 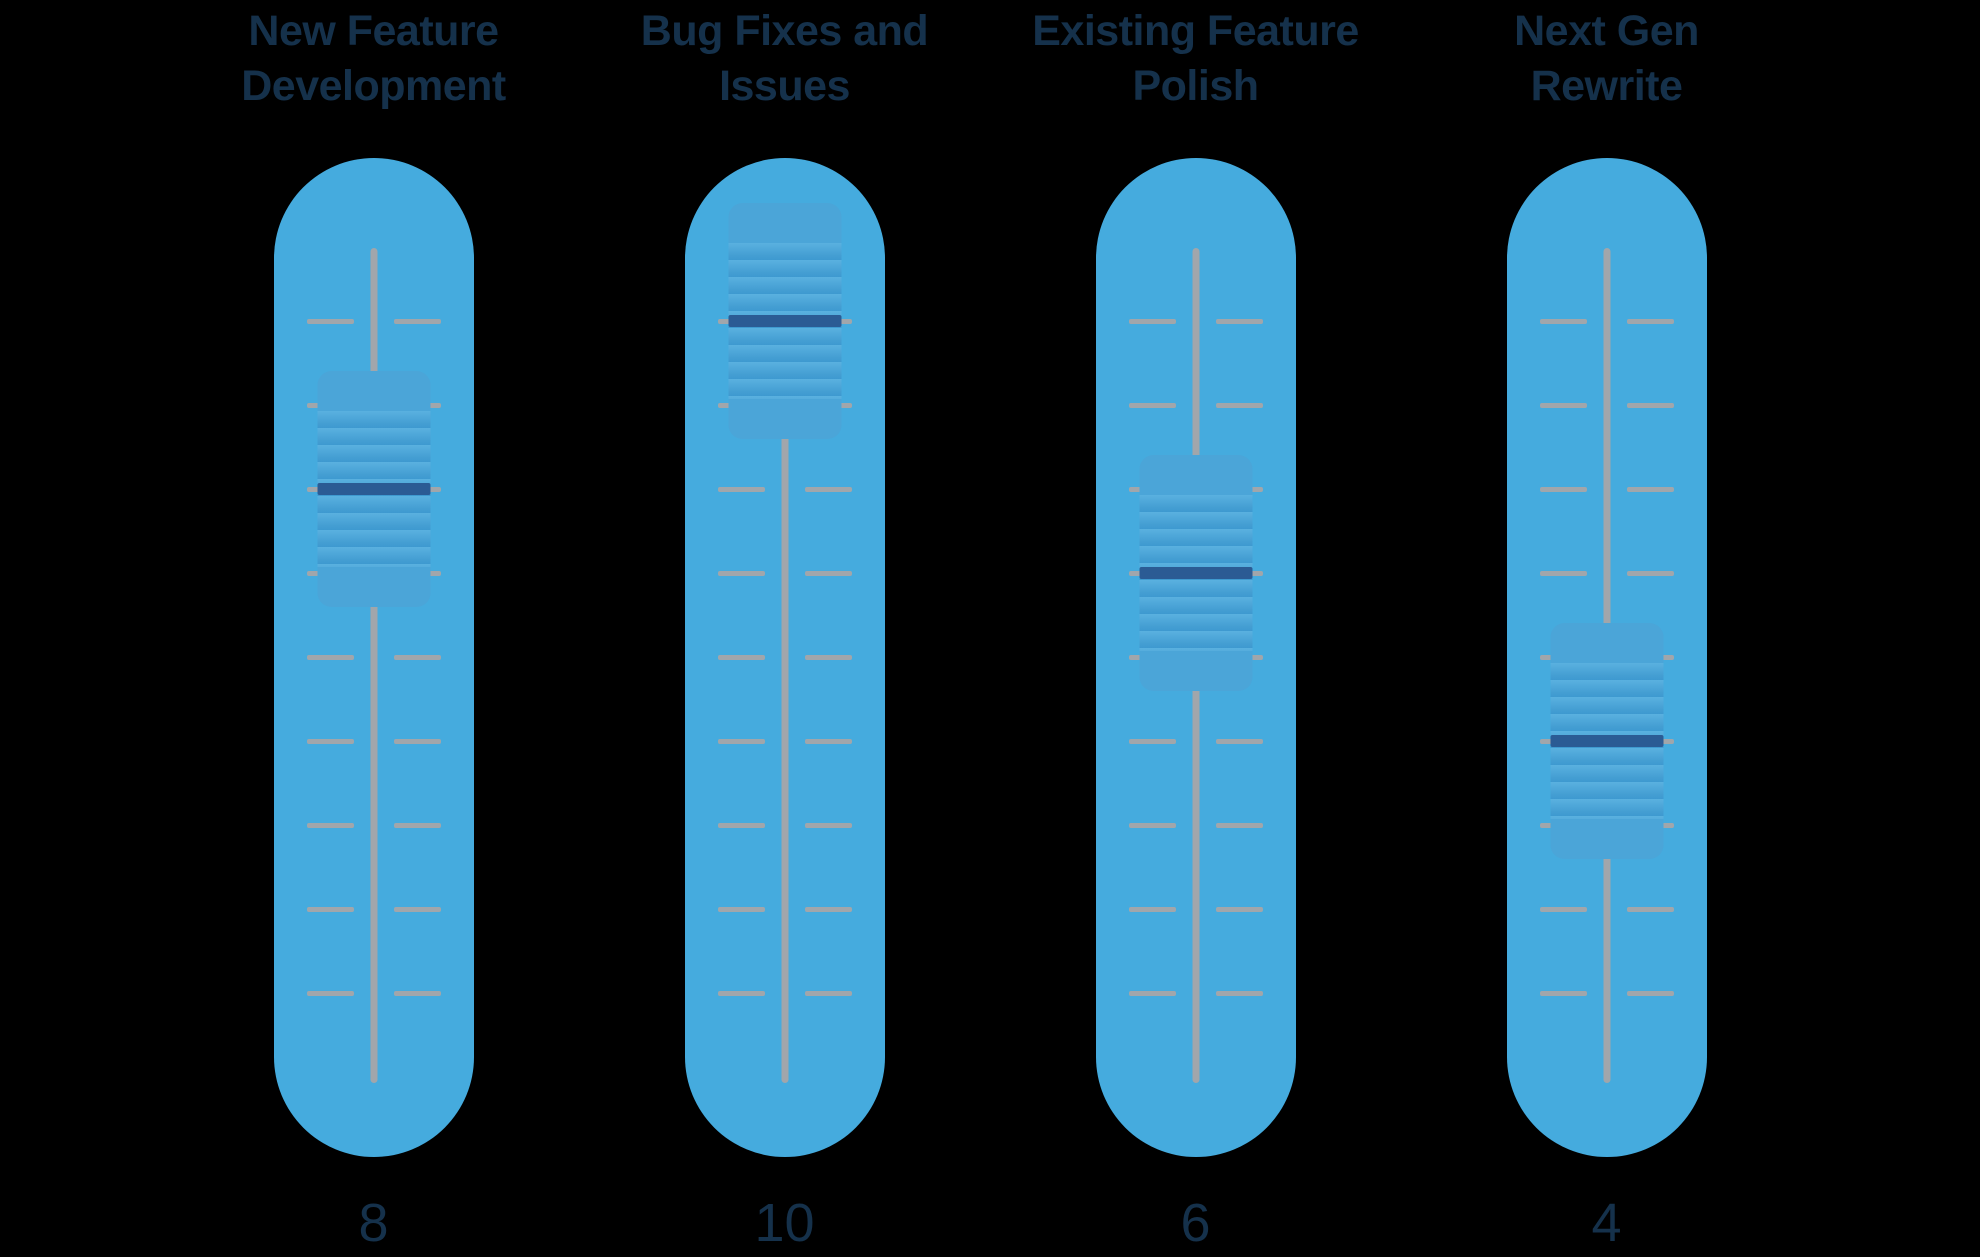 What do you see at coordinates (784, 1223) in the screenshot?
I see `slider-value-label: 10` at bounding box center [784, 1223].